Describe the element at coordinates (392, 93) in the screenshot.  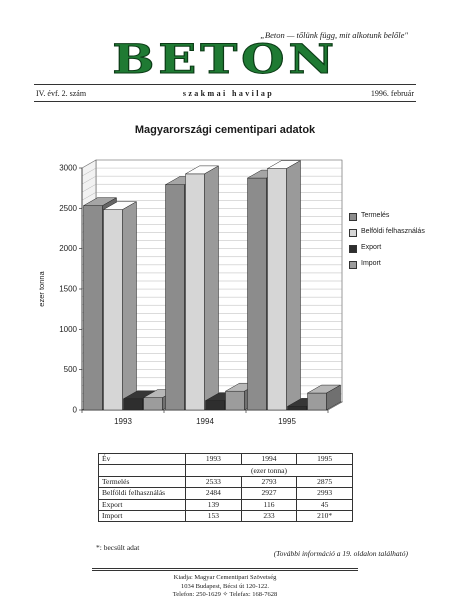
I see `issue-date: 1996. február` at that location.